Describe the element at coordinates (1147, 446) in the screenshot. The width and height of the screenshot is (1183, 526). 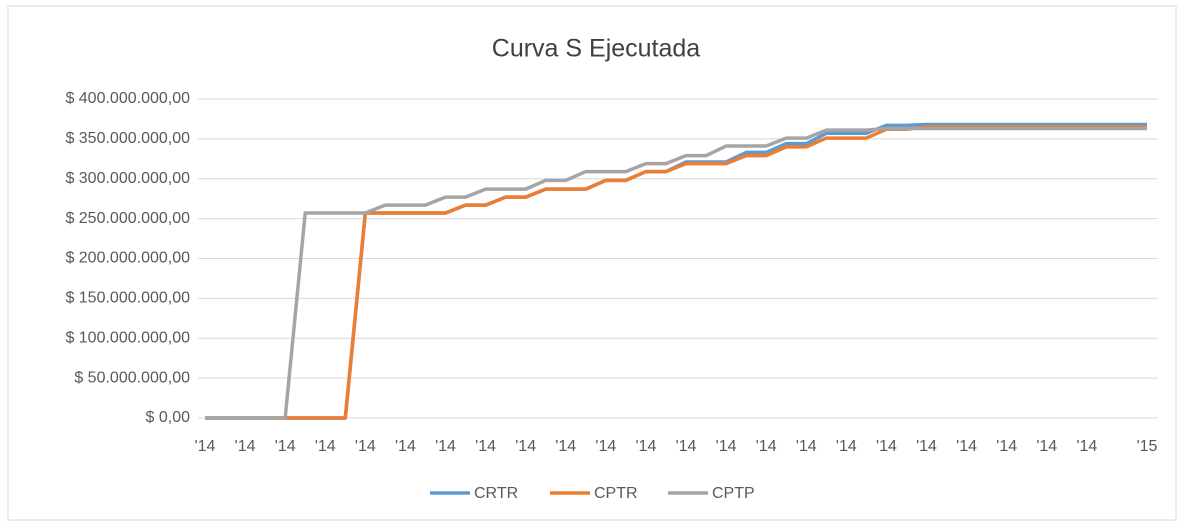
I see `x-tick-label: '15` at that location.